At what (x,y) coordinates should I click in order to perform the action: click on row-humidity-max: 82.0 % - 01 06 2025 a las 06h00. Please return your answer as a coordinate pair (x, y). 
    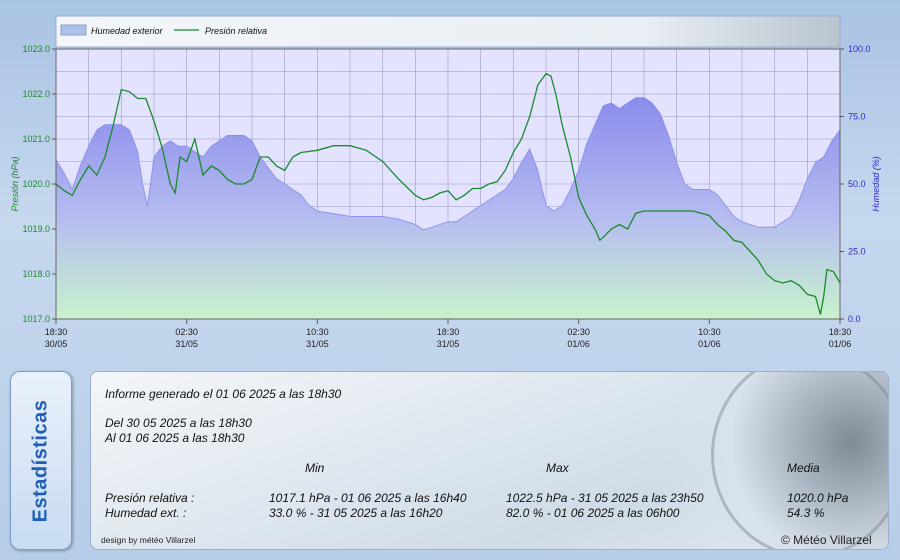
    Looking at the image, I should click on (593, 513).